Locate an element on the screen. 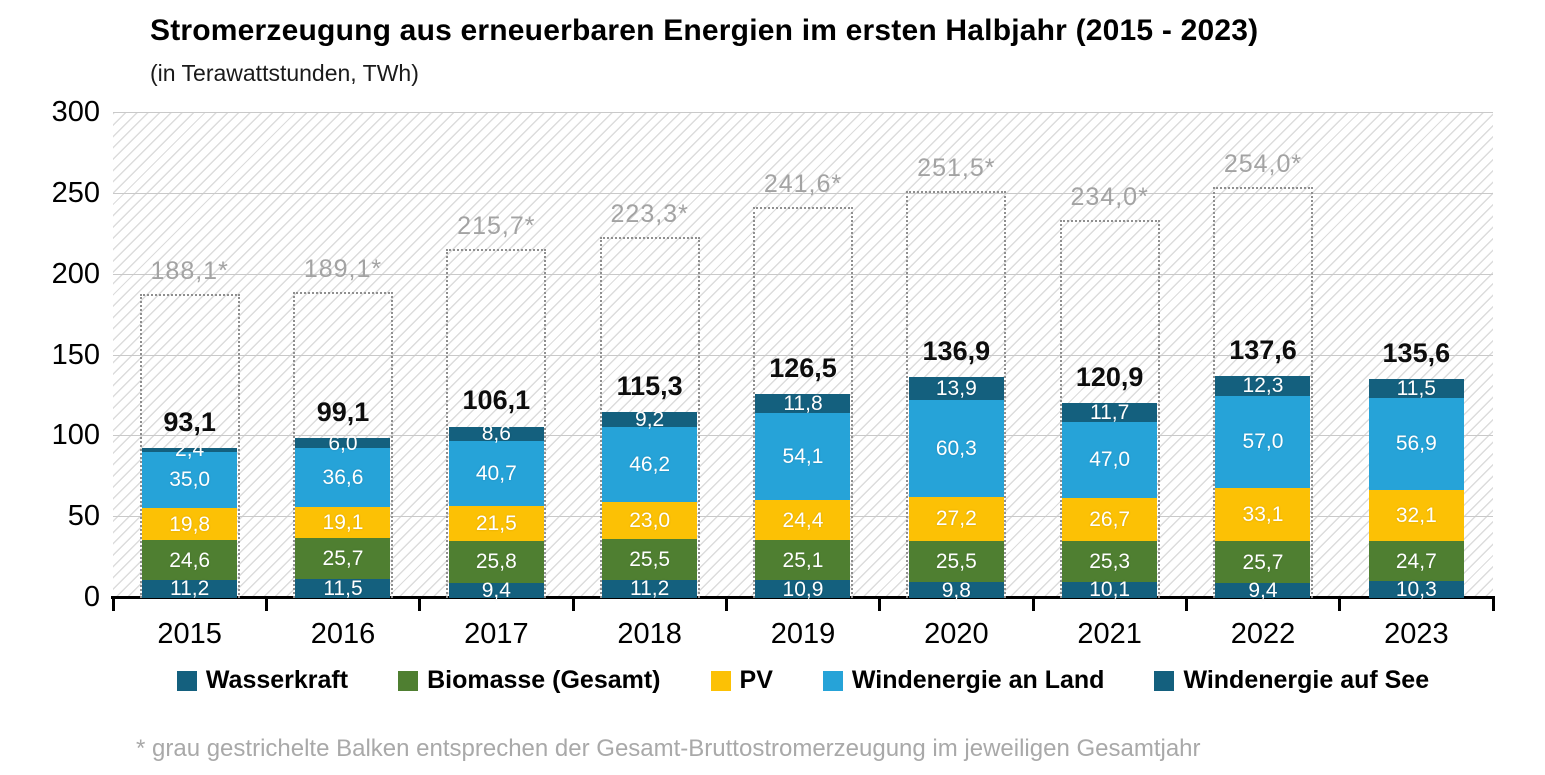 The image size is (1545, 775). segment-value-label: 26,7 is located at coordinates (1110, 519).